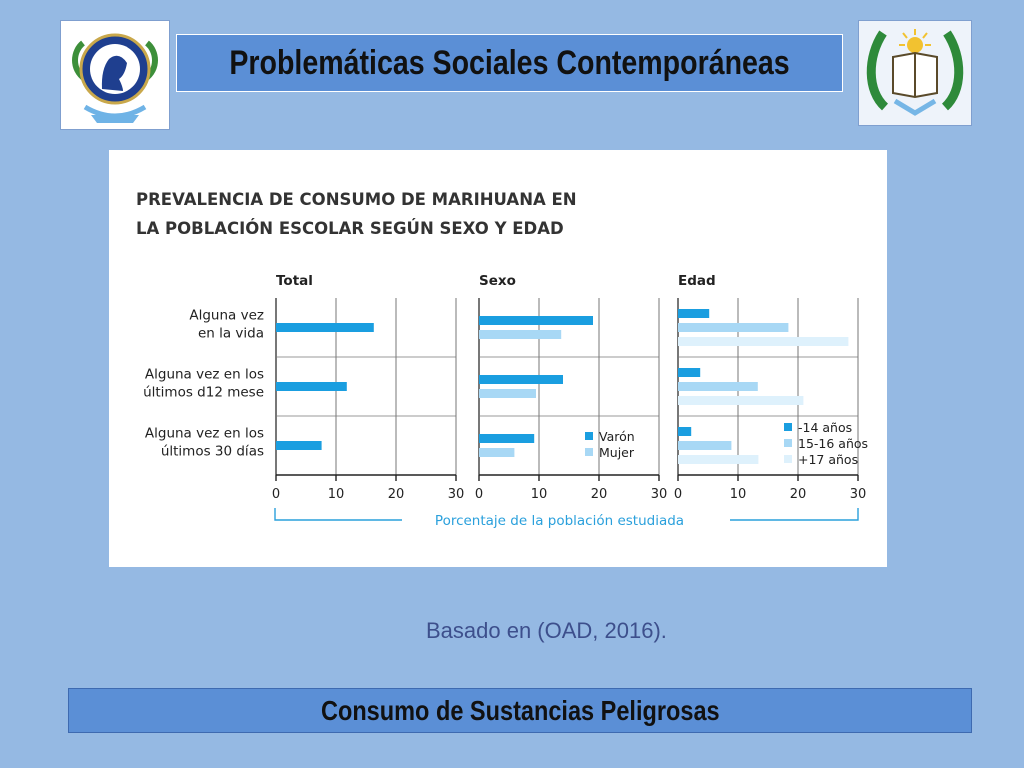 The width and height of the screenshot is (1024, 768). I want to click on police-shield-icon, so click(115, 78).